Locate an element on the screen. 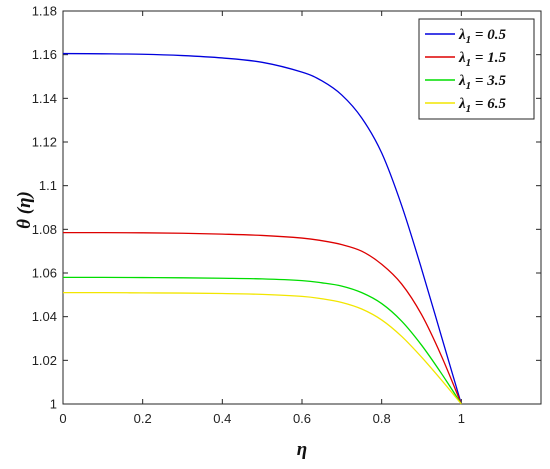  y-tick-label: 1.16 is located at coordinates (44, 54).